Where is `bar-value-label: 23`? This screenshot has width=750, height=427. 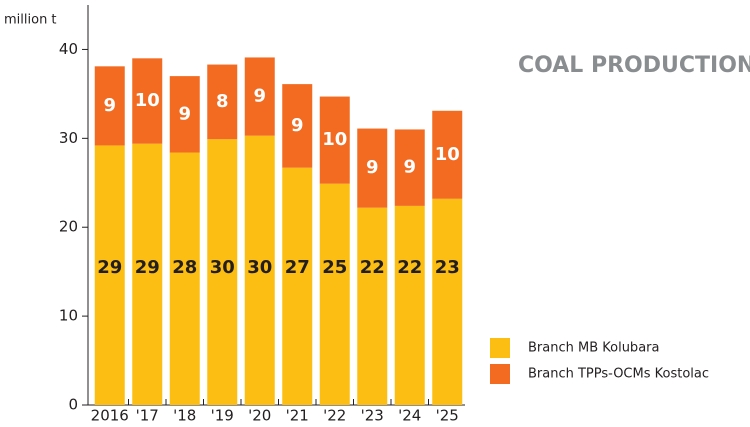
bar-value-label: 23 is located at coordinates (447, 267).